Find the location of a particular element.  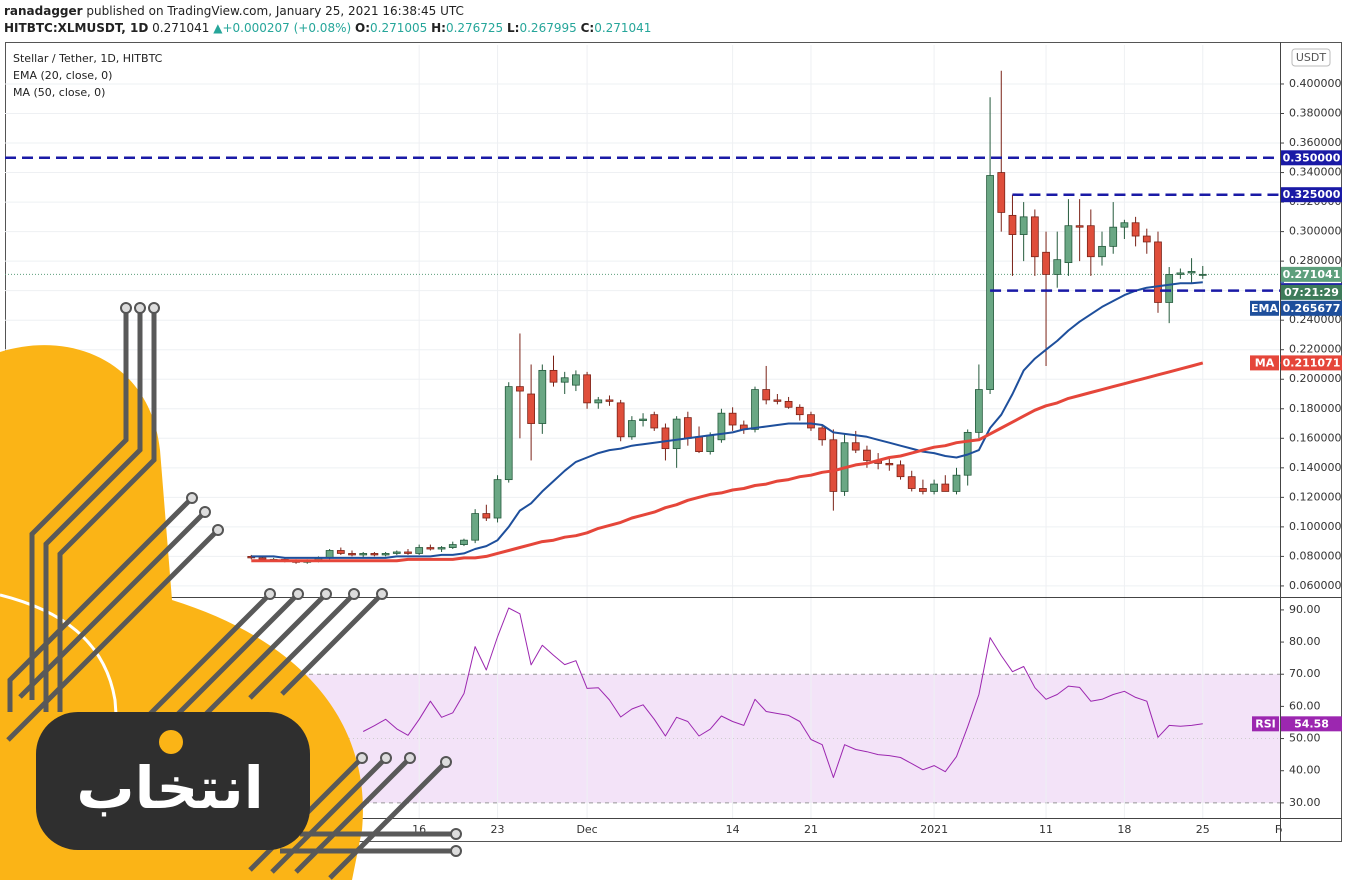

price-label-box is located at coordinates (1311, 274).